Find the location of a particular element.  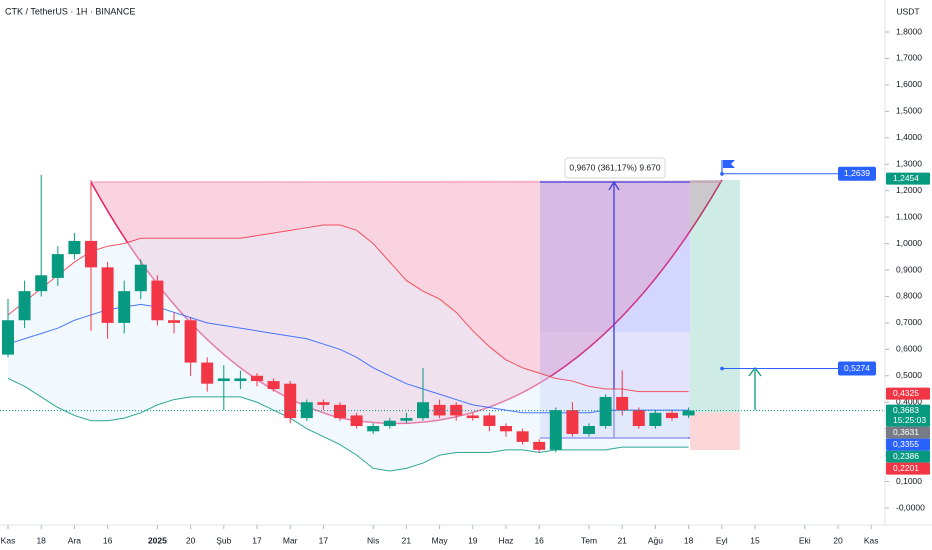

y-tick-label: 1,3000 is located at coordinates (909, 163).